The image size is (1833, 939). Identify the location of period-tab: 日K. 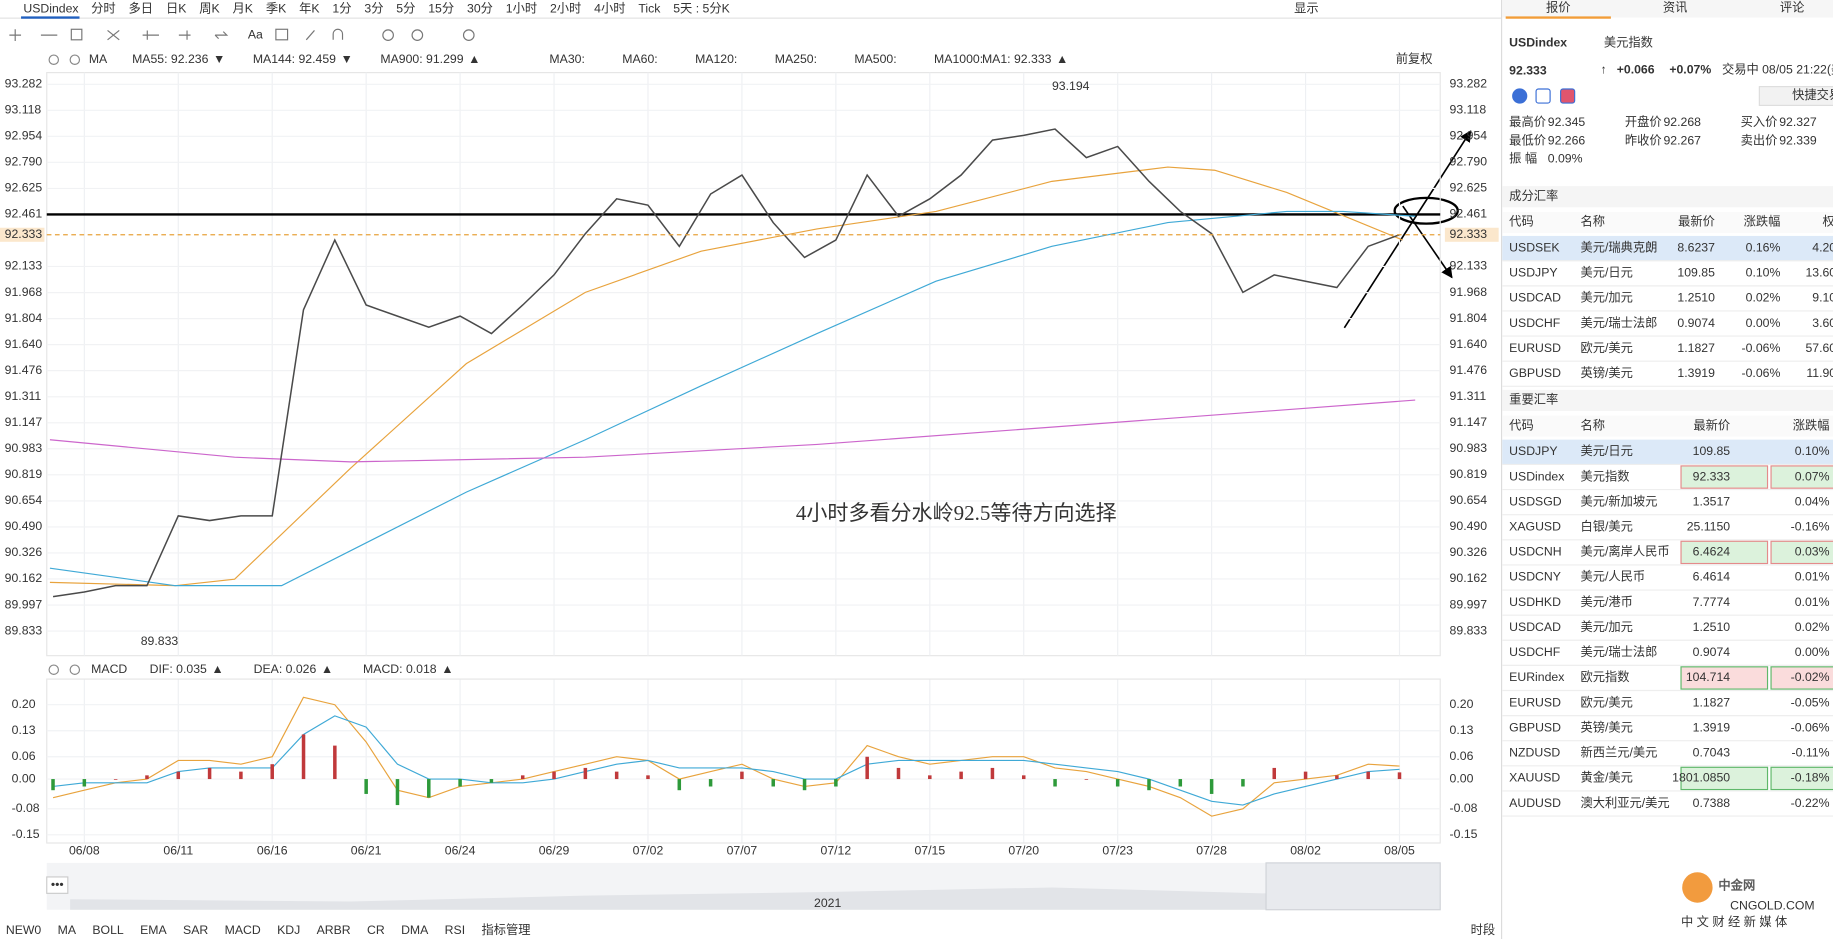
(176, 9).